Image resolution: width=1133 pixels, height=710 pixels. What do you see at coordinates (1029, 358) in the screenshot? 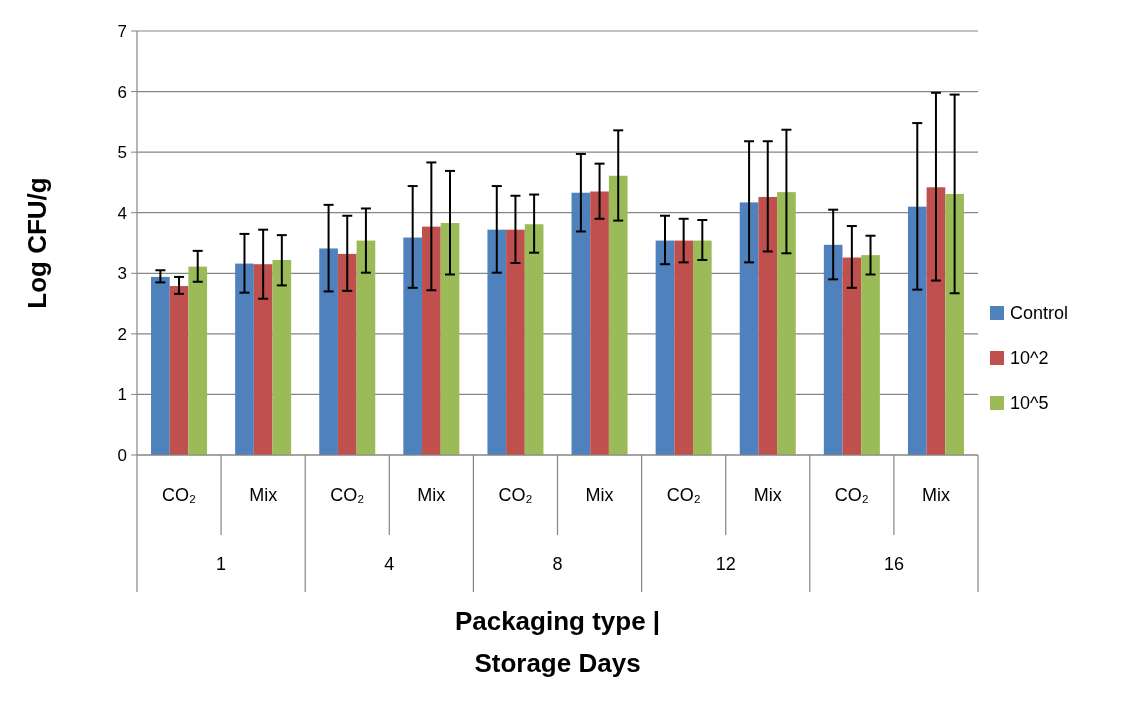
I see `legend-label: 10^2` at bounding box center [1029, 358].